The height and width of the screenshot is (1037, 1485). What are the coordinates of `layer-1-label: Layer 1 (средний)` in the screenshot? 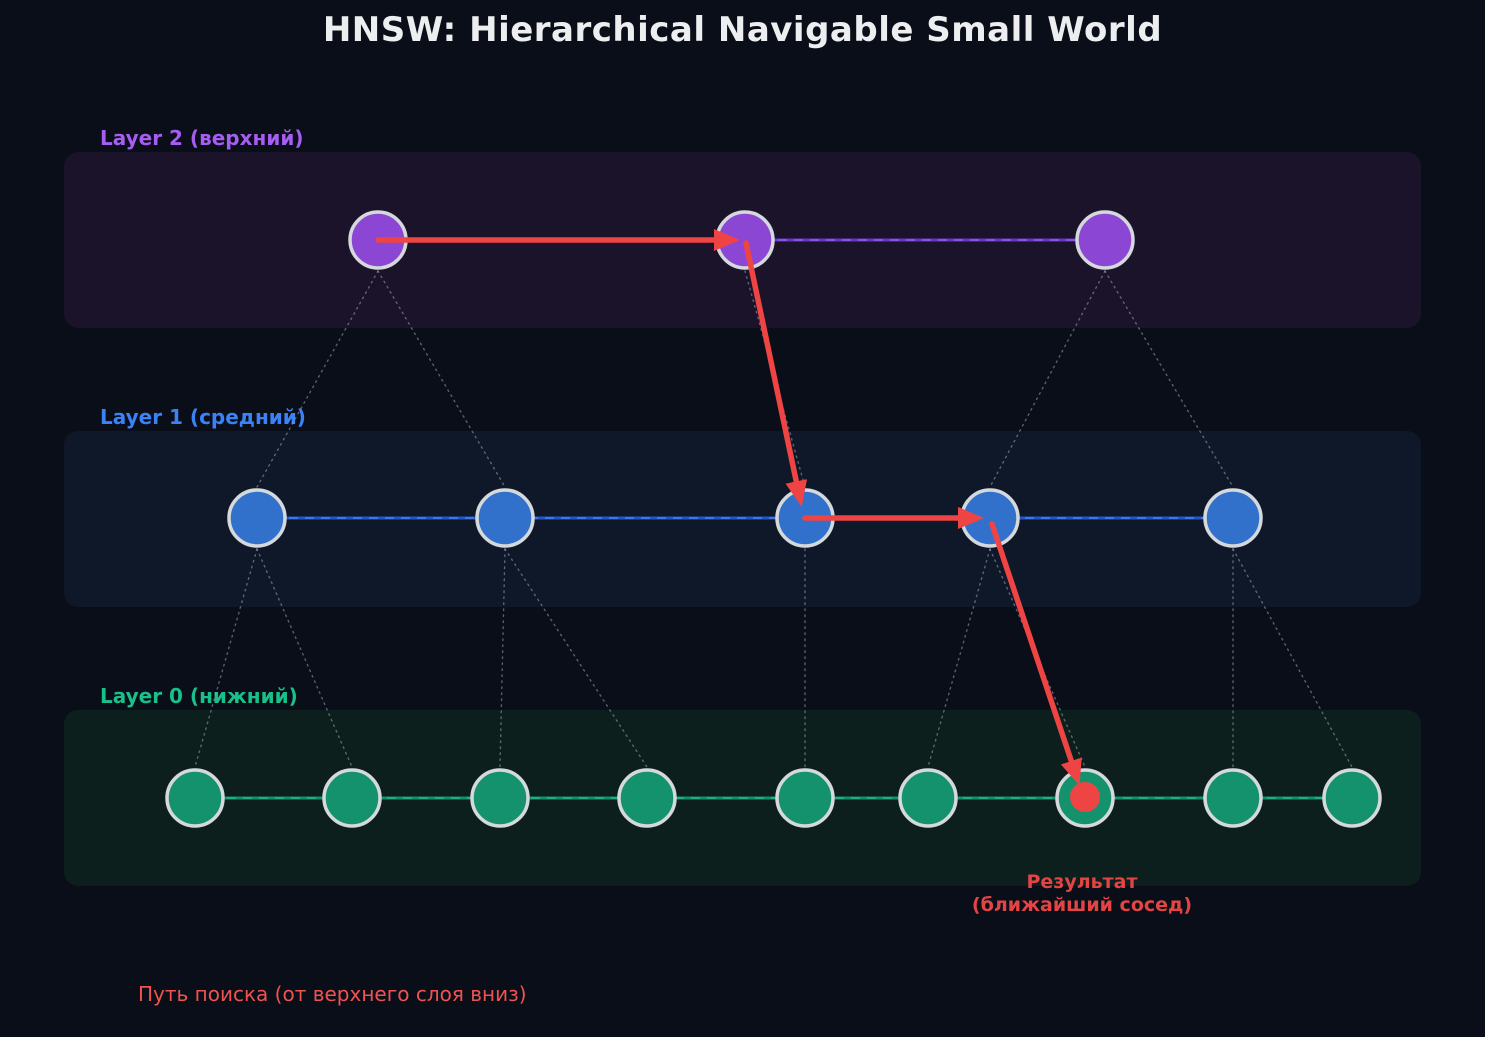 It's located at (203, 417).